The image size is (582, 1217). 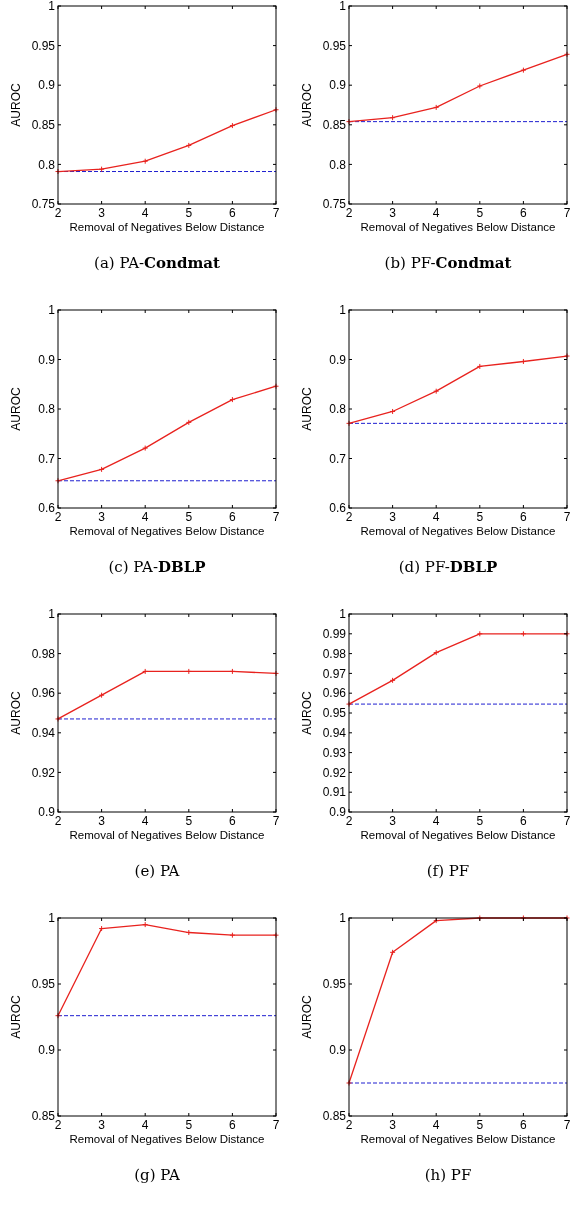 I want to click on y-tick-label: 0.91, so click(x=334, y=792).